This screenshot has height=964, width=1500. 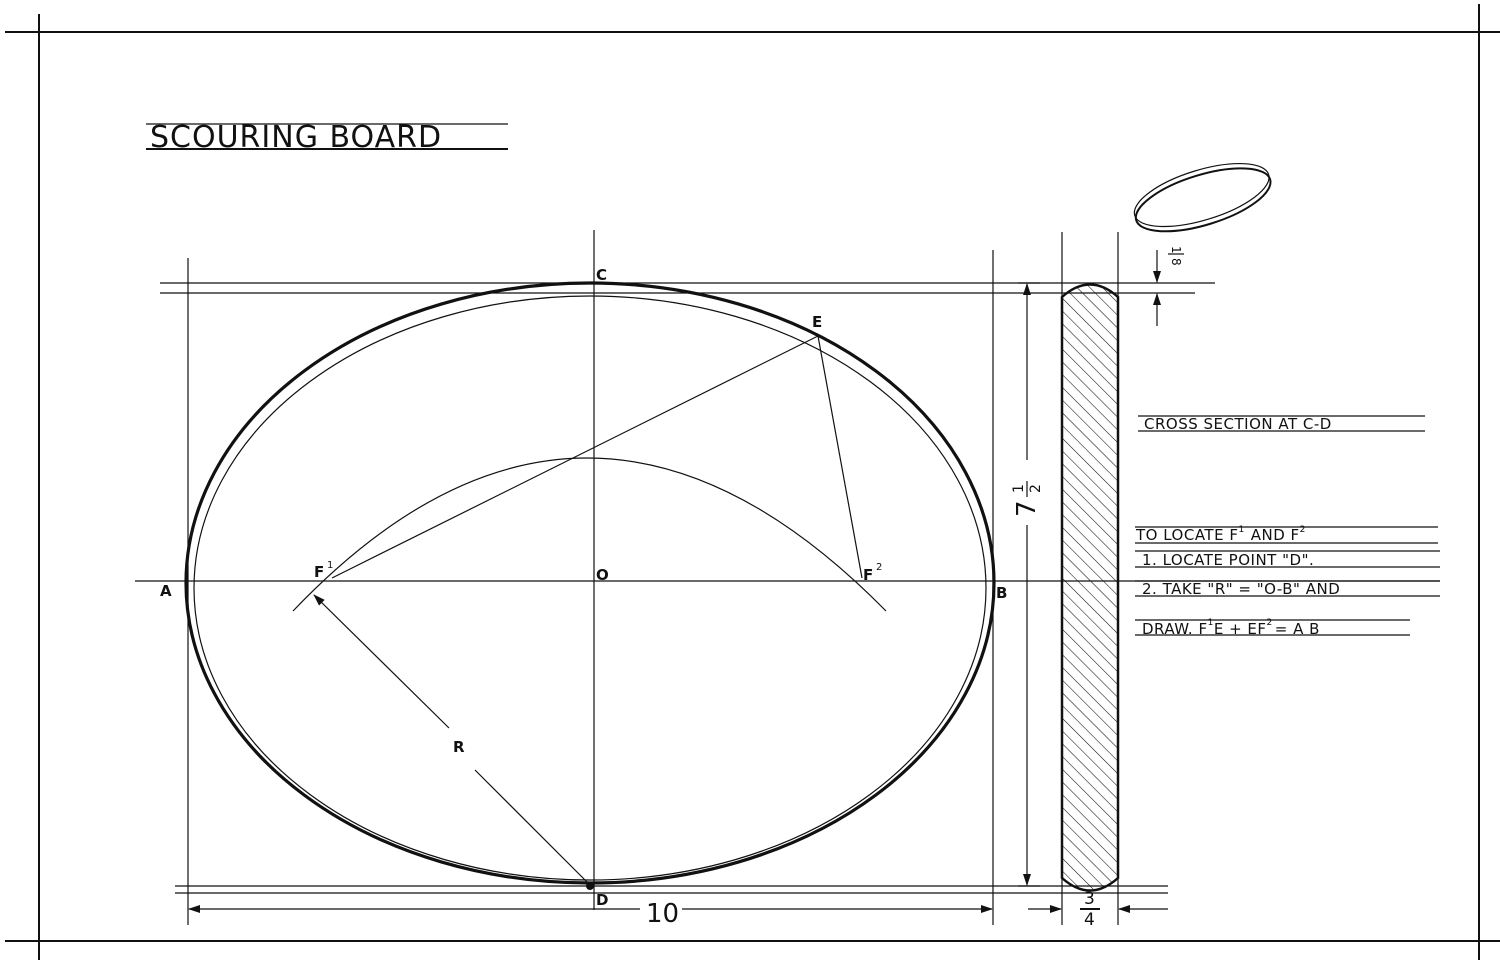 I want to click on height-whole: 7, so click(x=1027, y=508).